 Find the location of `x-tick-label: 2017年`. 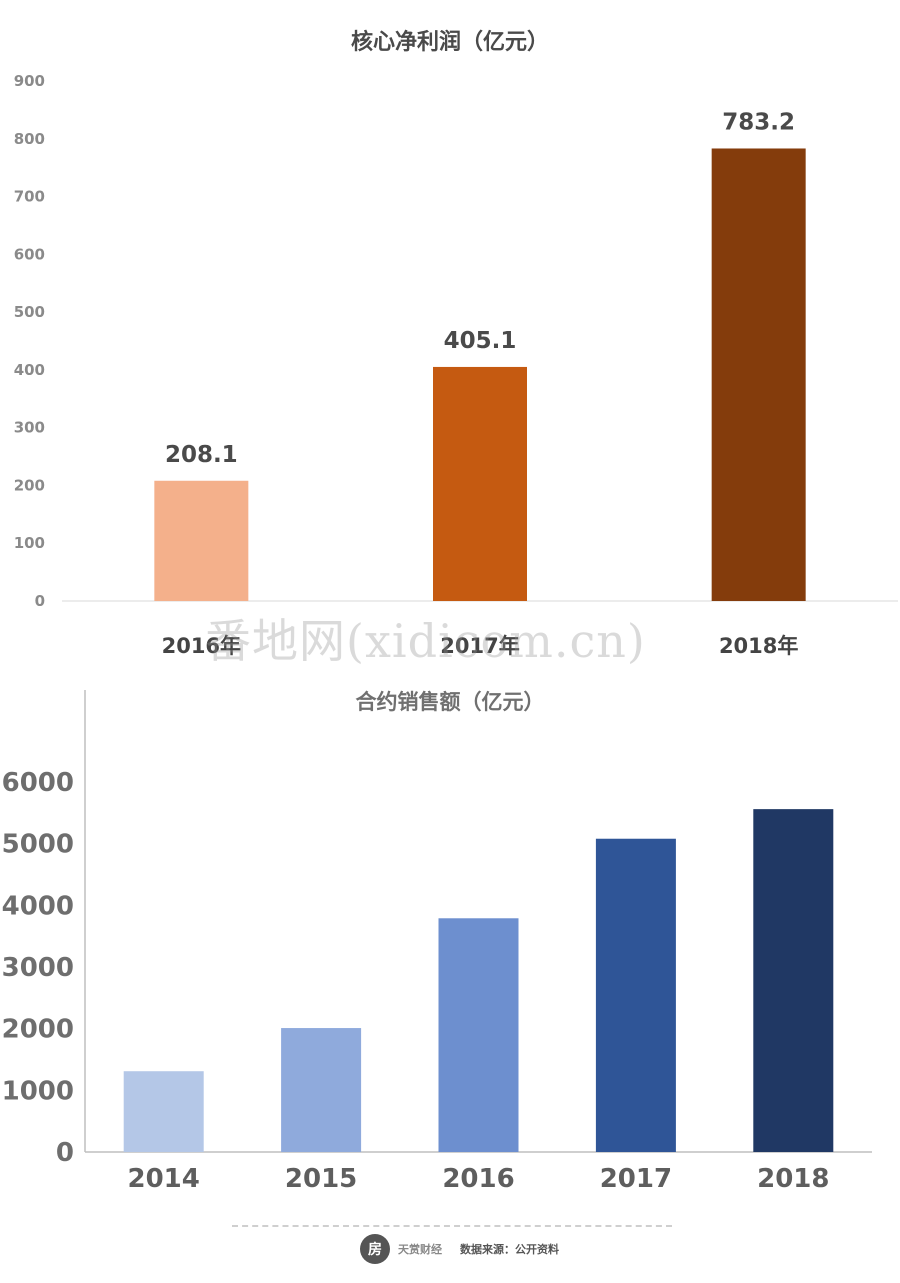

x-tick-label: 2017年 is located at coordinates (479, 646).